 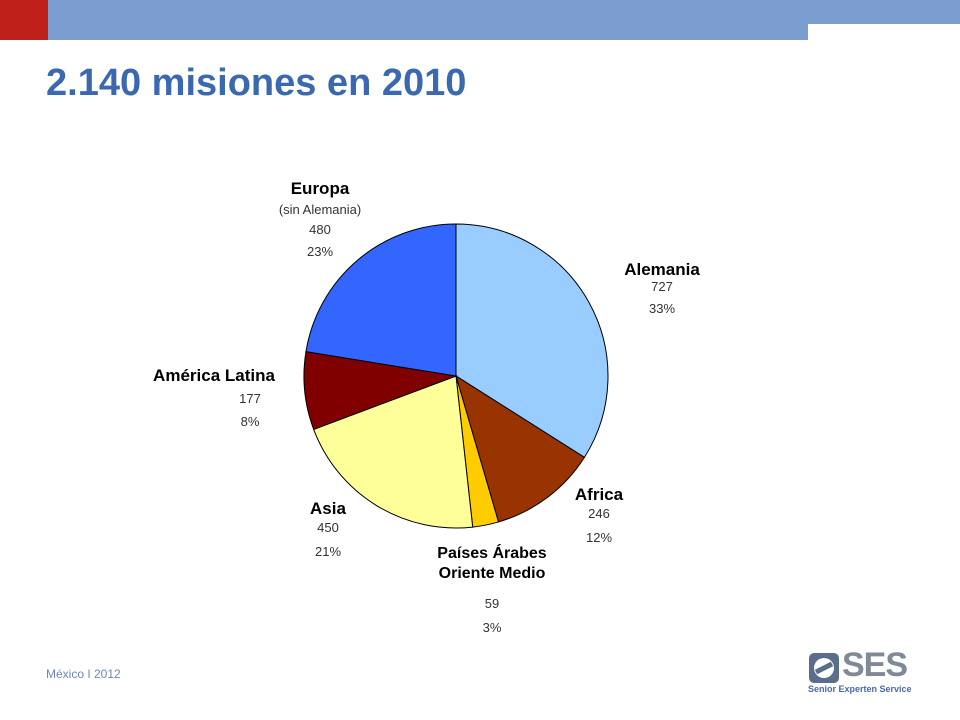 What do you see at coordinates (532, 341) in the screenshot?
I see `pie-slice-alemania` at bounding box center [532, 341].